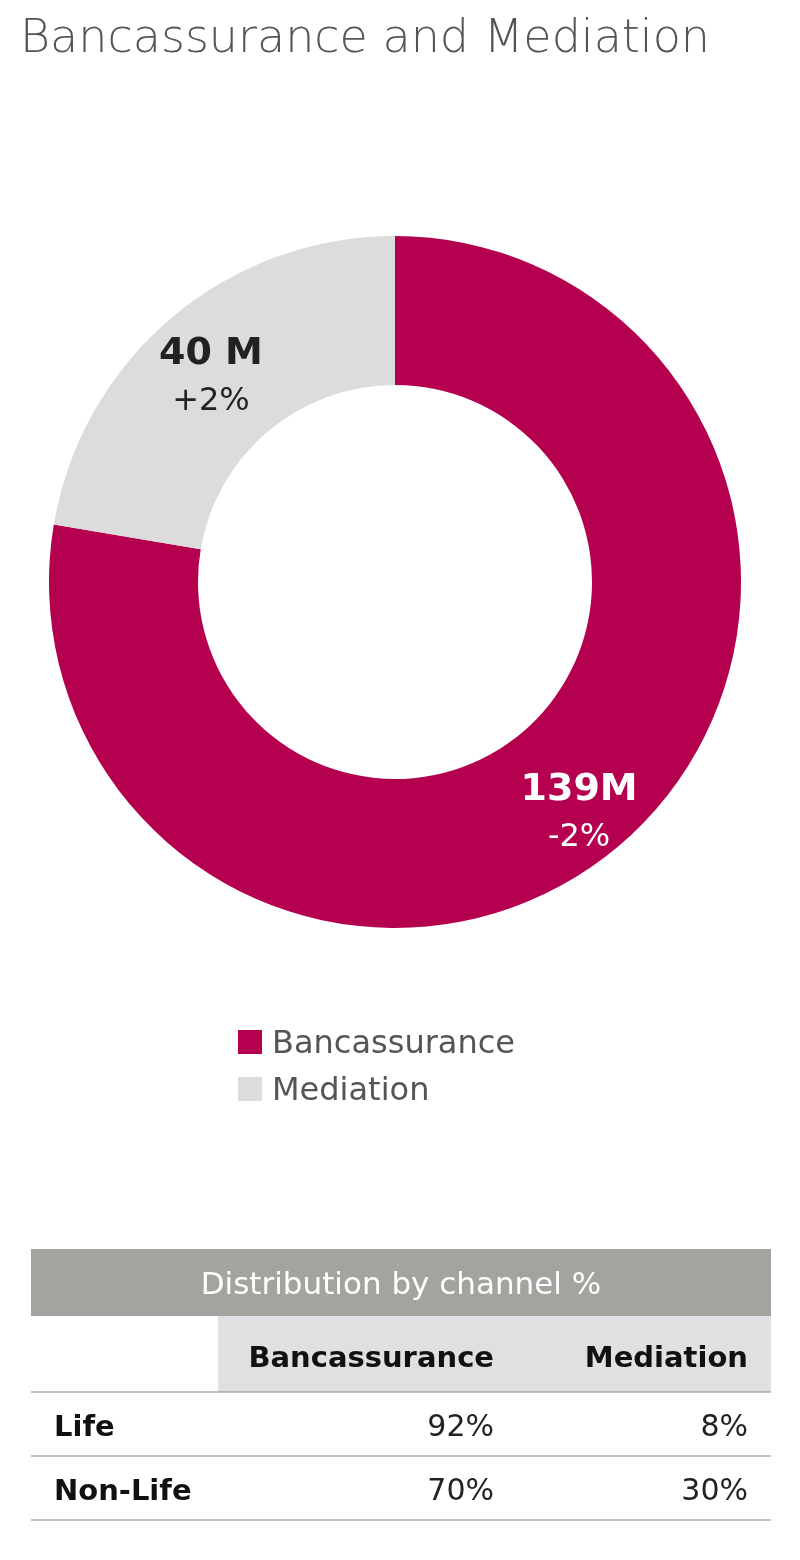 The image size is (800, 1560). Describe the element at coordinates (371, 1357) in the screenshot. I see `category-label: Bancassurance` at that location.